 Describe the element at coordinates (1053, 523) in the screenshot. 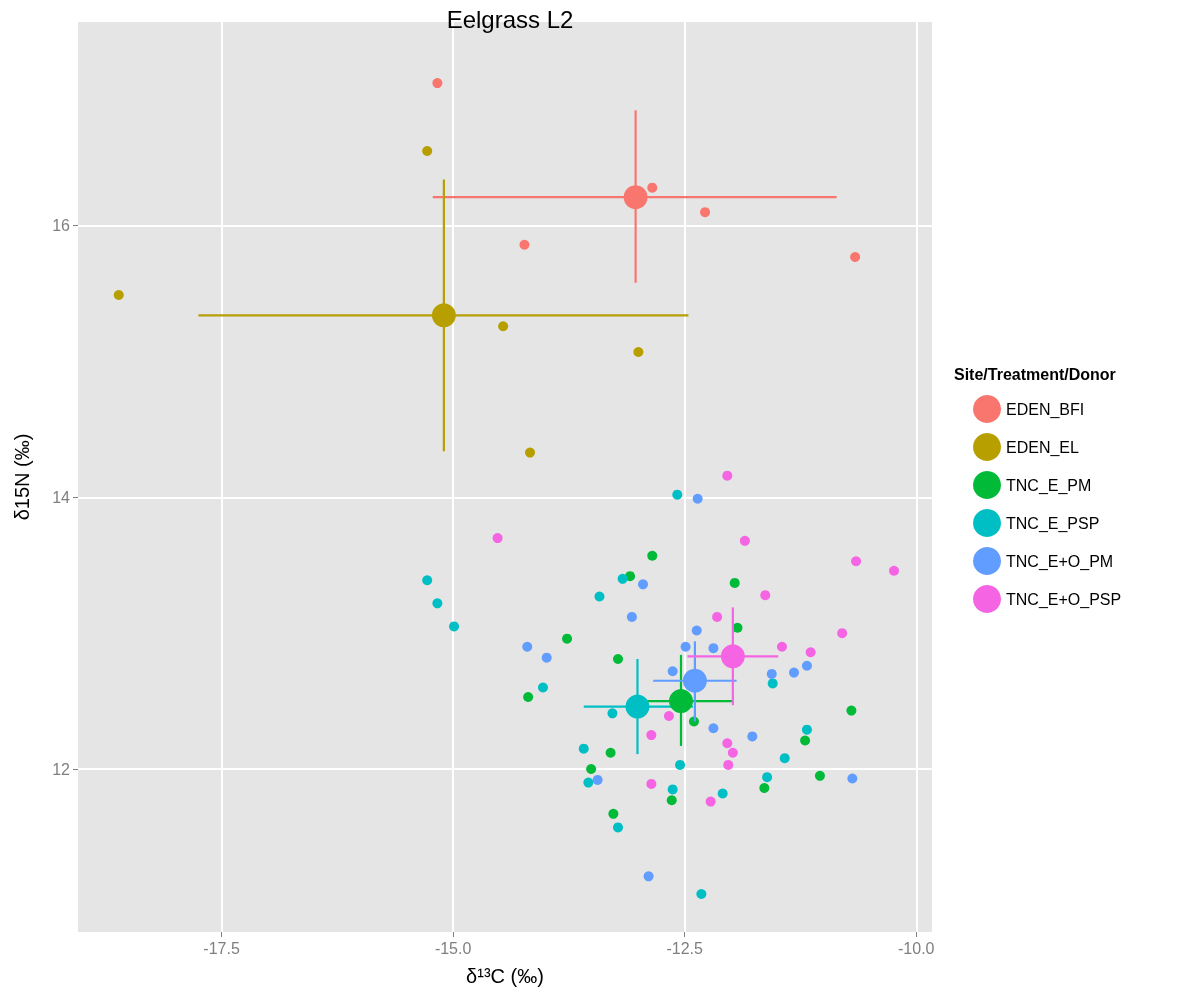

I see `legend-label: TNC_E_PSP` at that location.